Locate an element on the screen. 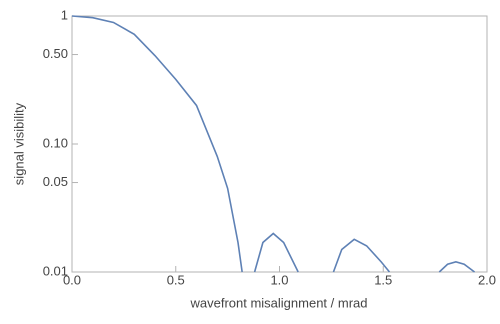 This screenshot has height=324, width=500. y-tick-label: 0.05 is located at coordinates (55, 181).